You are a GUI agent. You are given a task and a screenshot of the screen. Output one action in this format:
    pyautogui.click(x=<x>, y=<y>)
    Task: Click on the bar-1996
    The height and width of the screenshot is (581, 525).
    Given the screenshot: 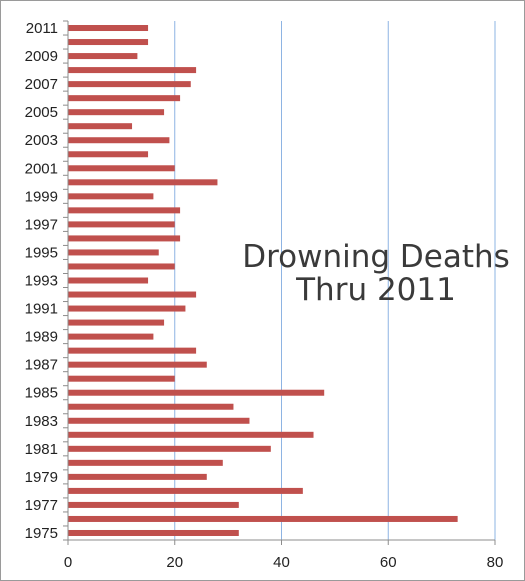 What is the action you would take?
    pyautogui.click(x=124, y=238)
    